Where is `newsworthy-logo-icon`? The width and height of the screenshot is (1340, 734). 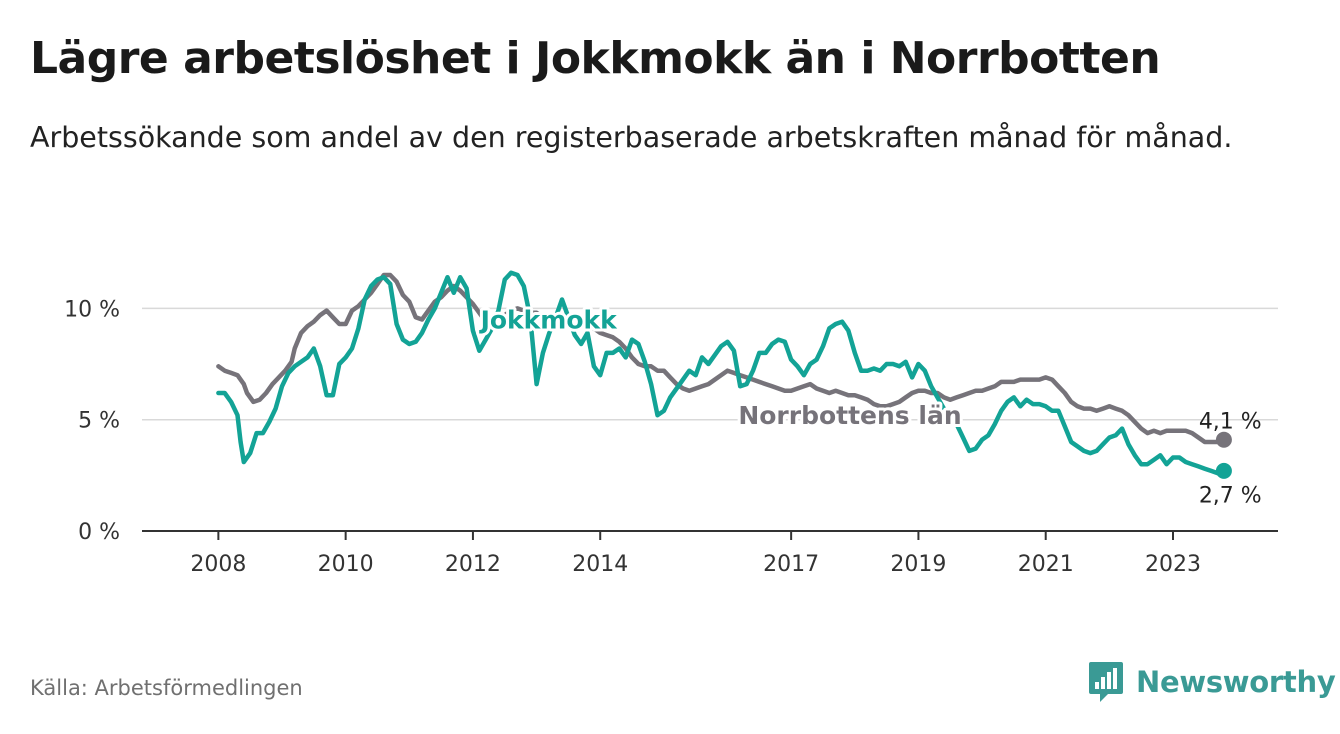
newsworthy-logo-icon is located at coordinates (1106, 682).